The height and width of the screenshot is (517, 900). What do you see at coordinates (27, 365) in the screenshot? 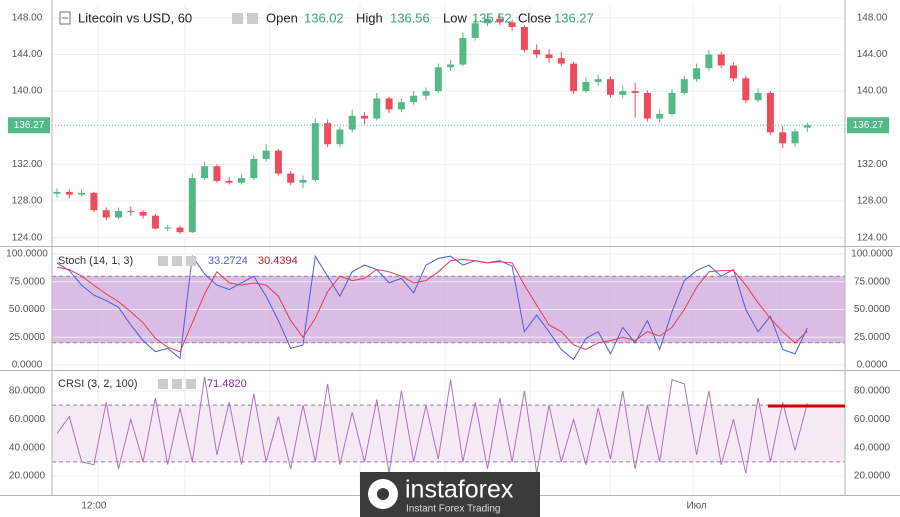
I see `y-tick-label-left: 0.0000` at bounding box center [27, 365].